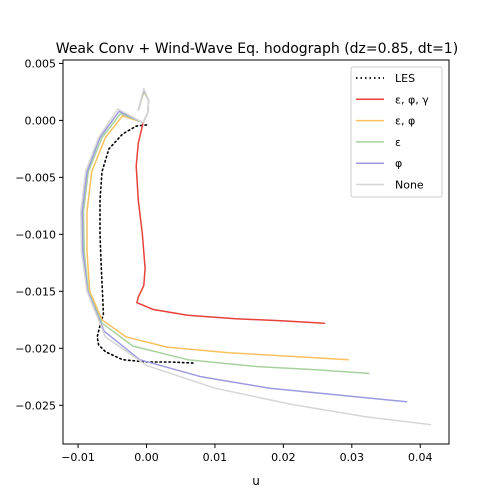  What do you see at coordinates (41, 120) in the screenshot?
I see `y-tick-label: 0.000` at bounding box center [41, 120].